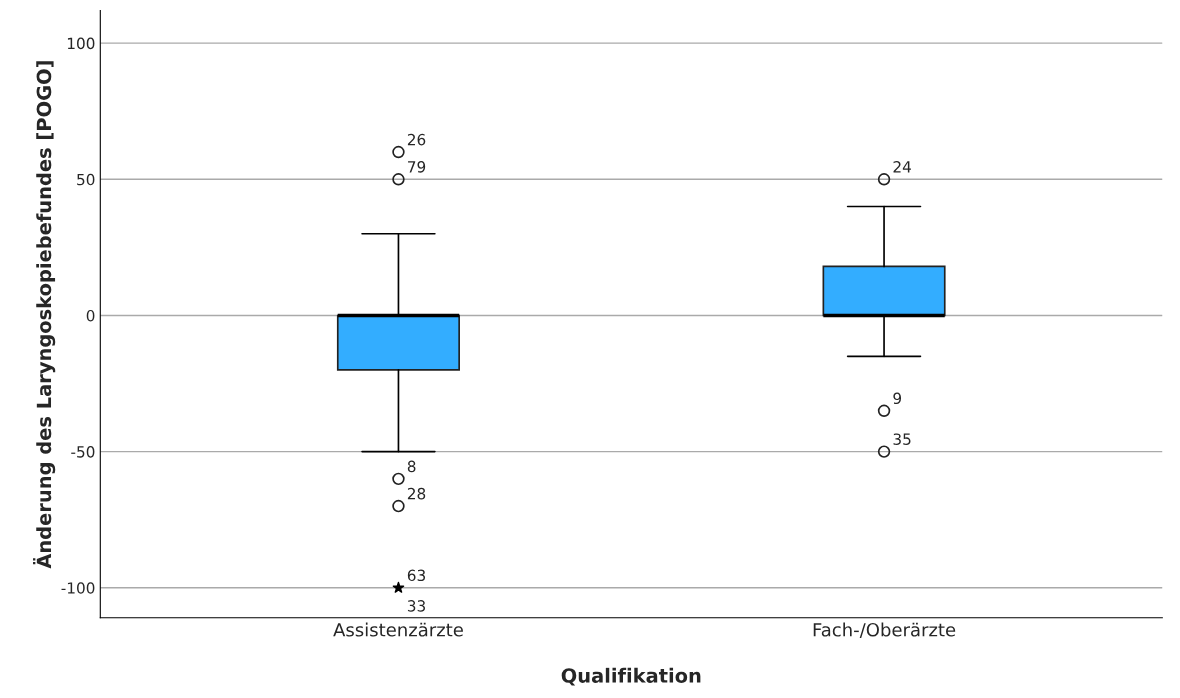 The image size is (1180, 698). I want to click on y-tick-label: 100, so click(81, 43).